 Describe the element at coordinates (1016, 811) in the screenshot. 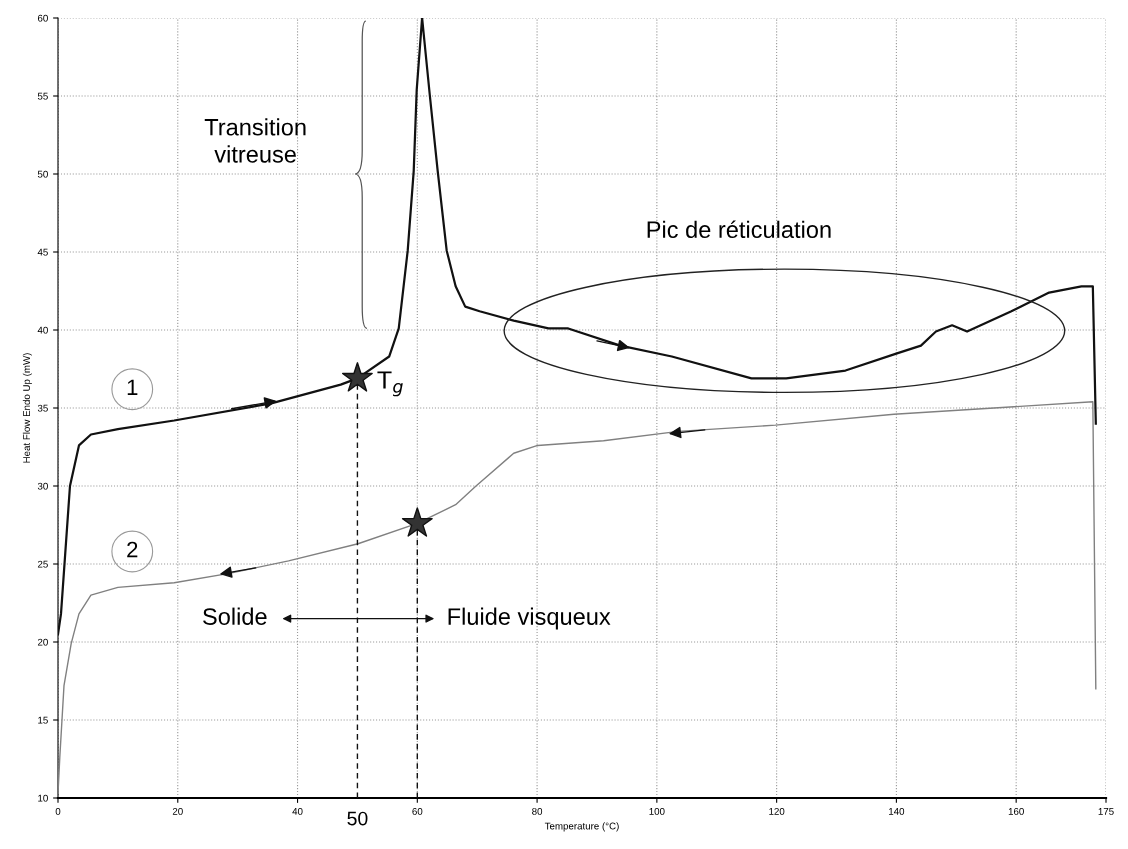

I see `x-tick-label: 160` at that location.